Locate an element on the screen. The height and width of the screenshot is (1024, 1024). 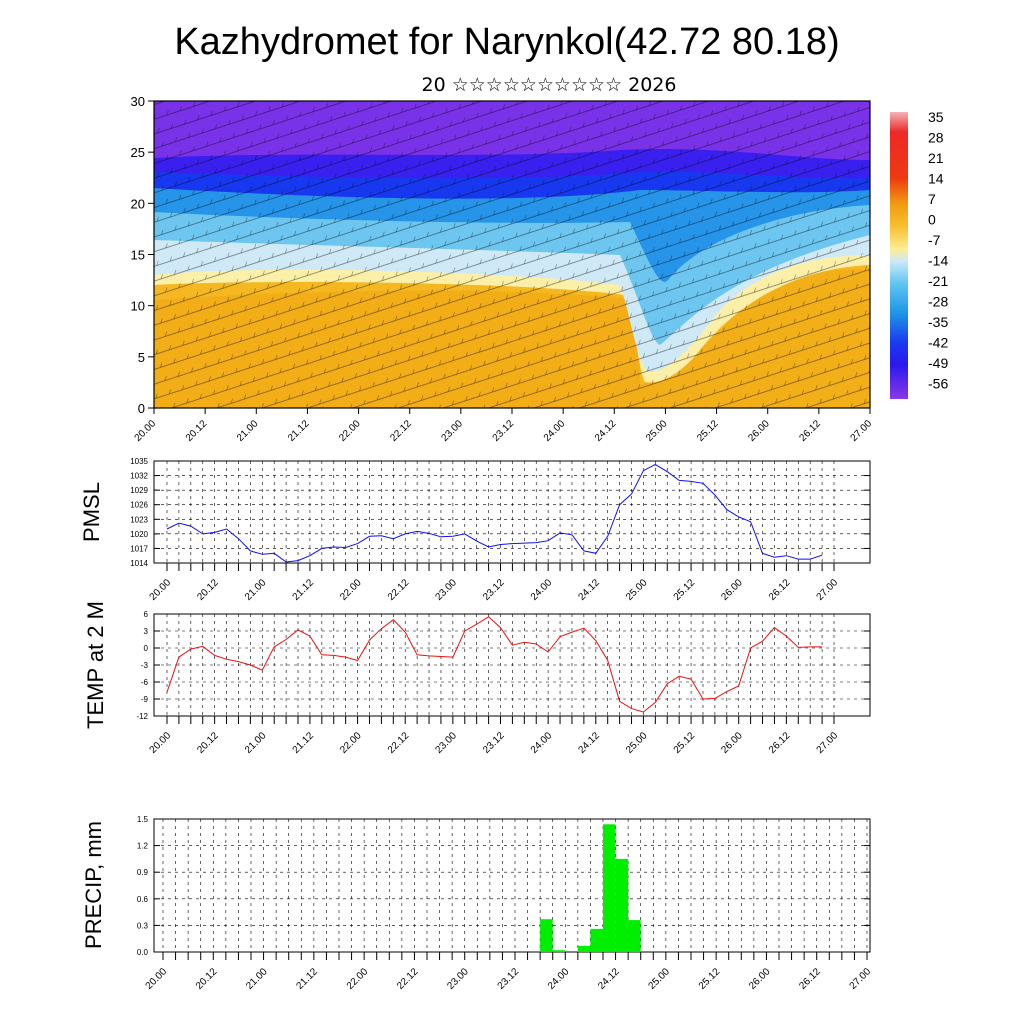
precip-ylabel: PRECIP, mm is located at coordinates (93, 885).